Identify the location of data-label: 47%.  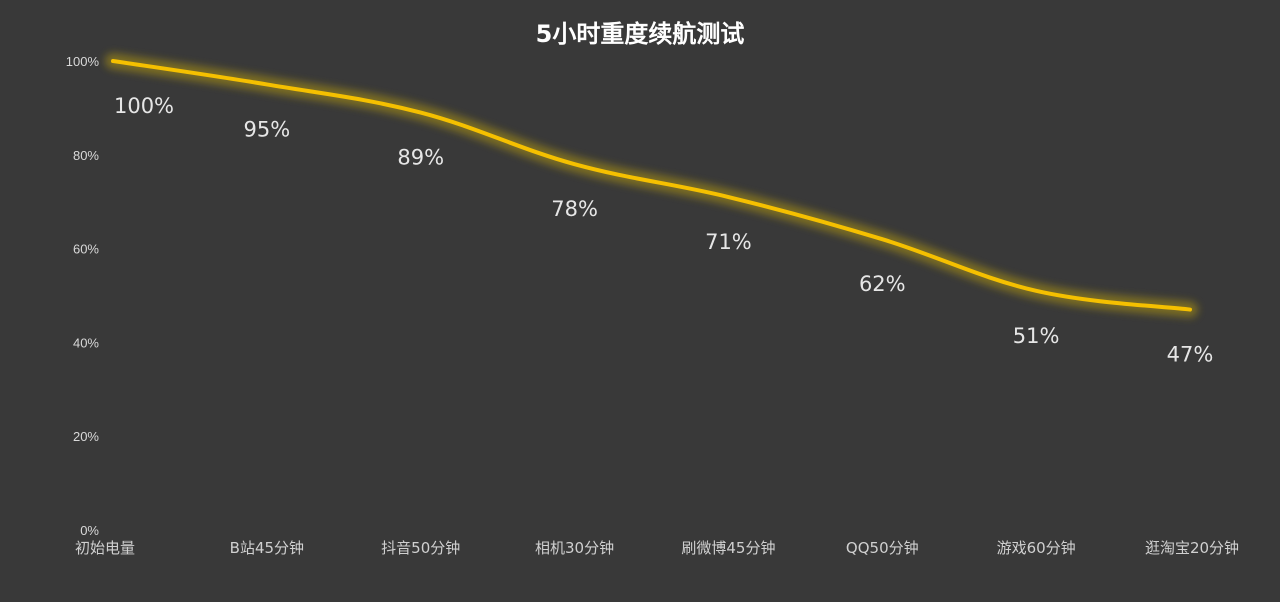
(1190, 355).